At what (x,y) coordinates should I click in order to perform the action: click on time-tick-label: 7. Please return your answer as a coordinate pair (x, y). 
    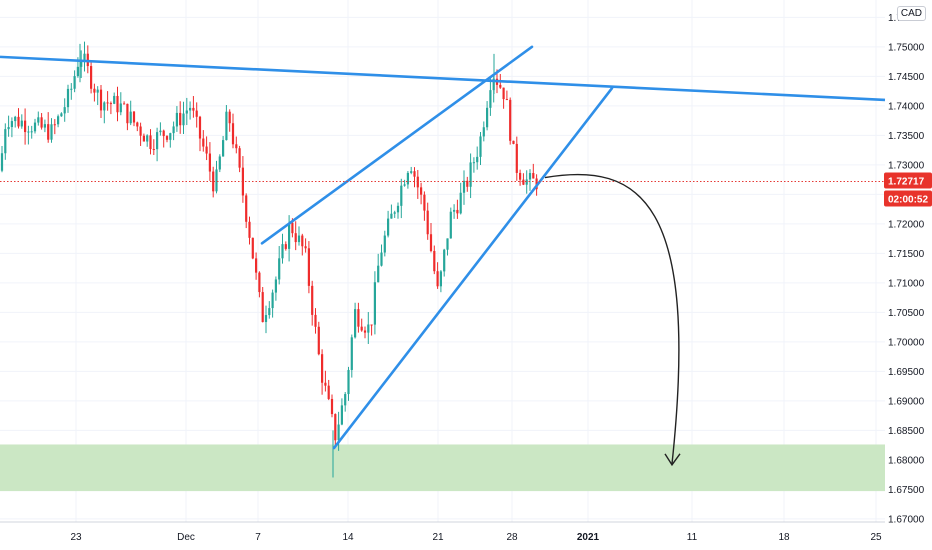
    Looking at the image, I should click on (258, 537).